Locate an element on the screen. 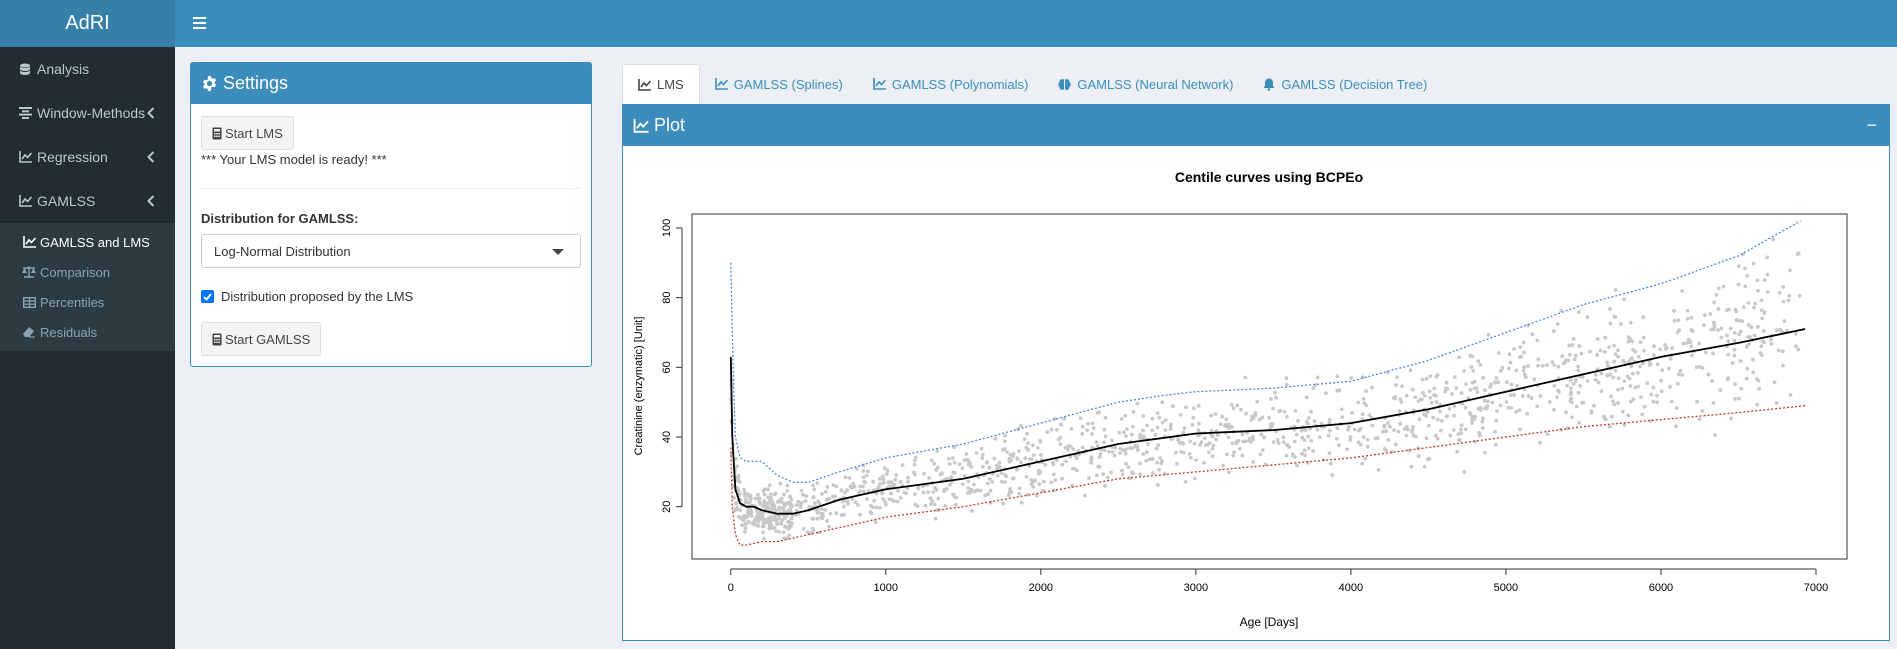 Image resolution: width=1897 pixels, height=649 pixels. sidebar-item-window-methods: Window-Methods is located at coordinates (87, 113).